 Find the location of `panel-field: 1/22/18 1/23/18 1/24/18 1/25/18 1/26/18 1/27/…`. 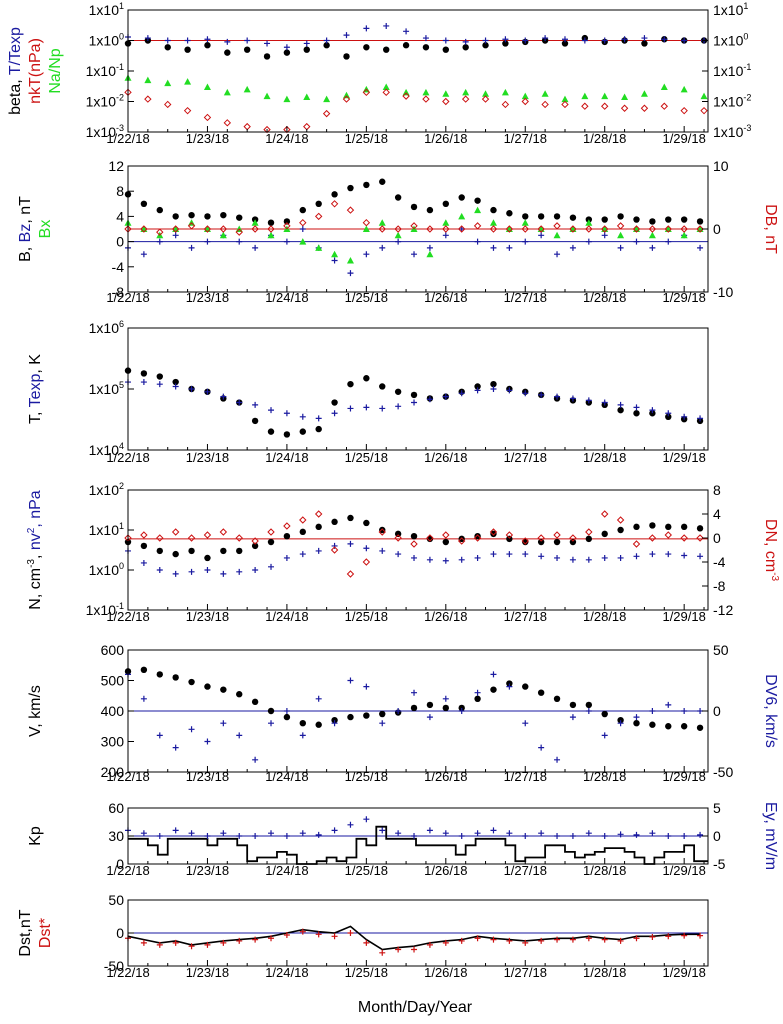

panel-field: 1/22/18 1/23/18 1/24/18 1/25/18 1/26/18 1/27/… is located at coordinates (398, 231).